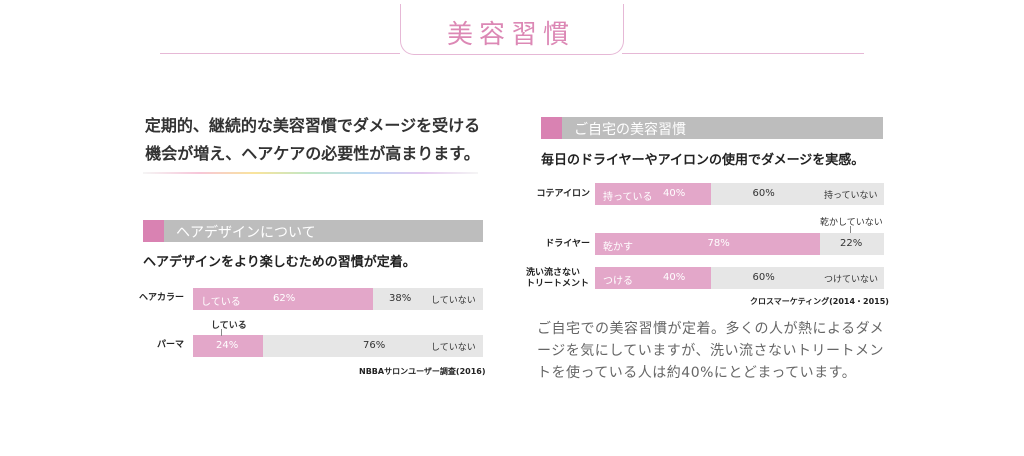 The width and height of the screenshot is (1024, 456). I want to click on header-title-tab, so click(512, 29).